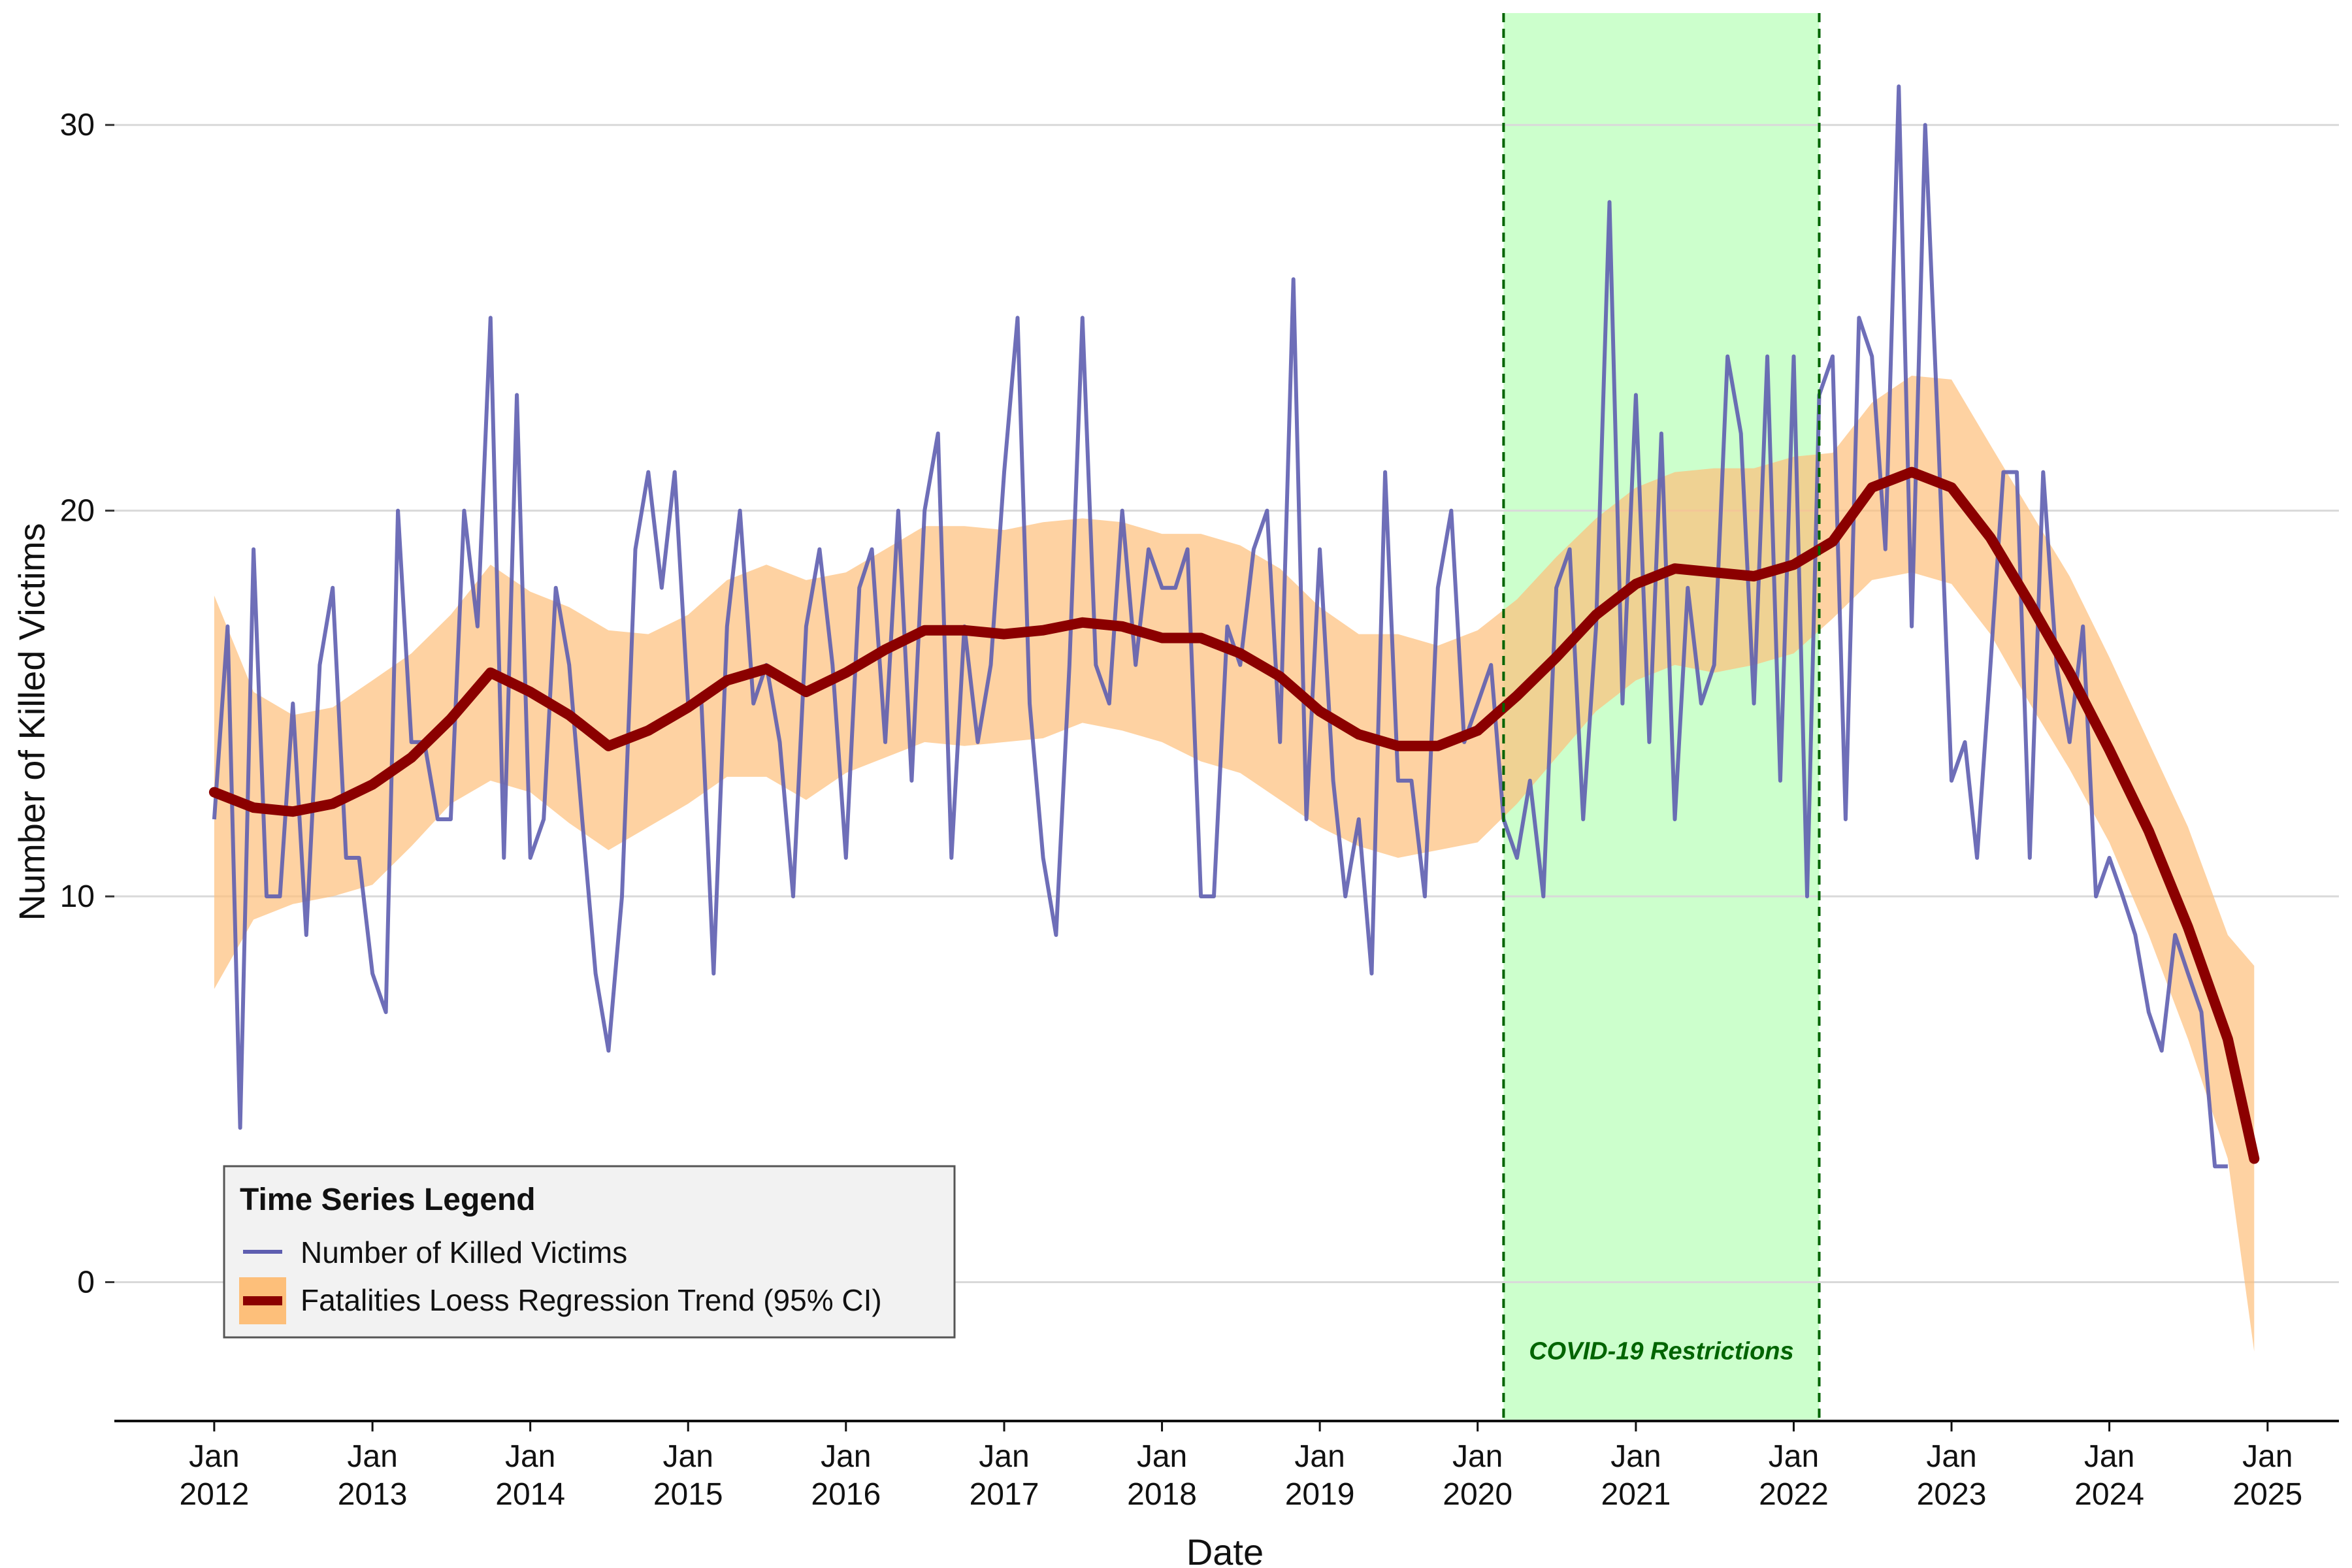 The width and height of the screenshot is (2352, 1568). I want to click on x-tick-label-month-2017: Jan, so click(1004, 1456).